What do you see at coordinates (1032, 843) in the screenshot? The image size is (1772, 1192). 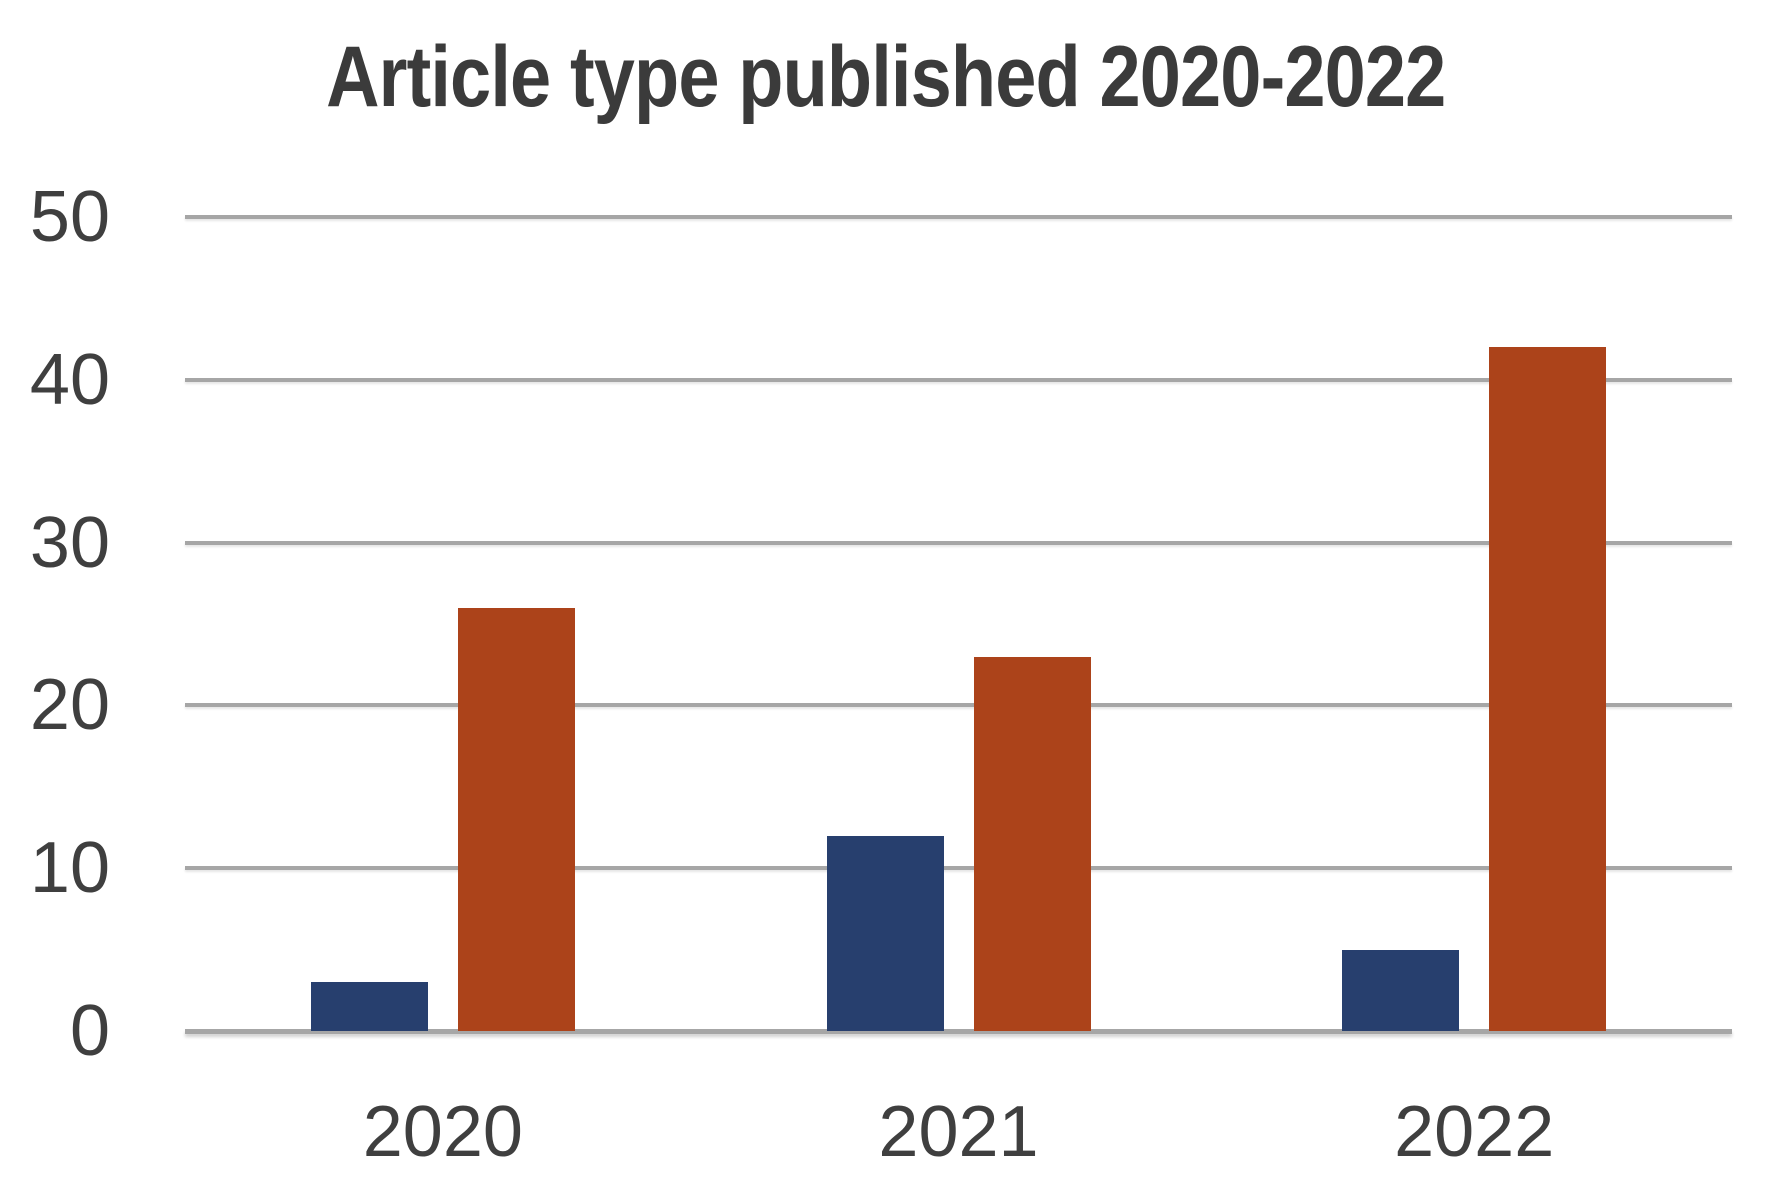 I see `bar-series2-2021` at bounding box center [1032, 843].